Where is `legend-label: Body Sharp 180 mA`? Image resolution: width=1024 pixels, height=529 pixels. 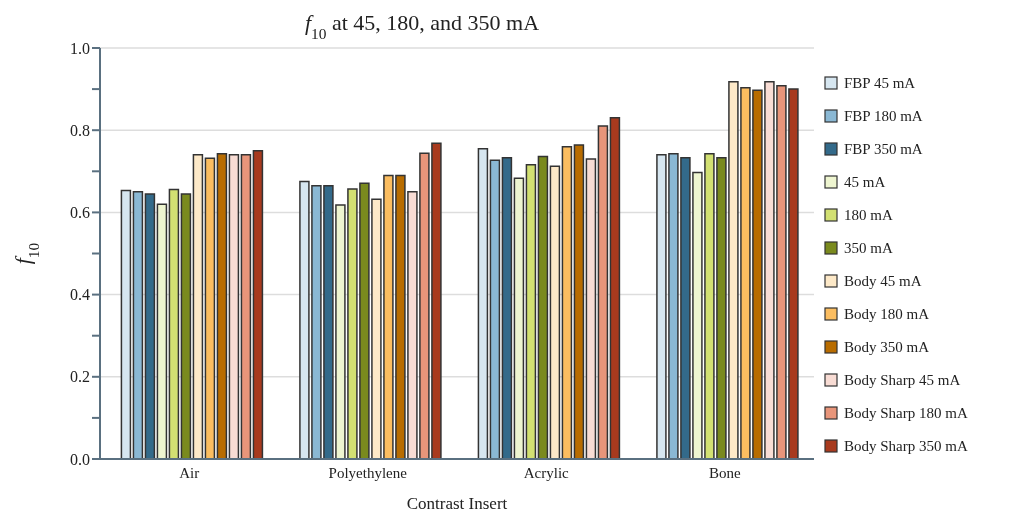
legend-label: Body Sharp 180 mA is located at coordinates (906, 413).